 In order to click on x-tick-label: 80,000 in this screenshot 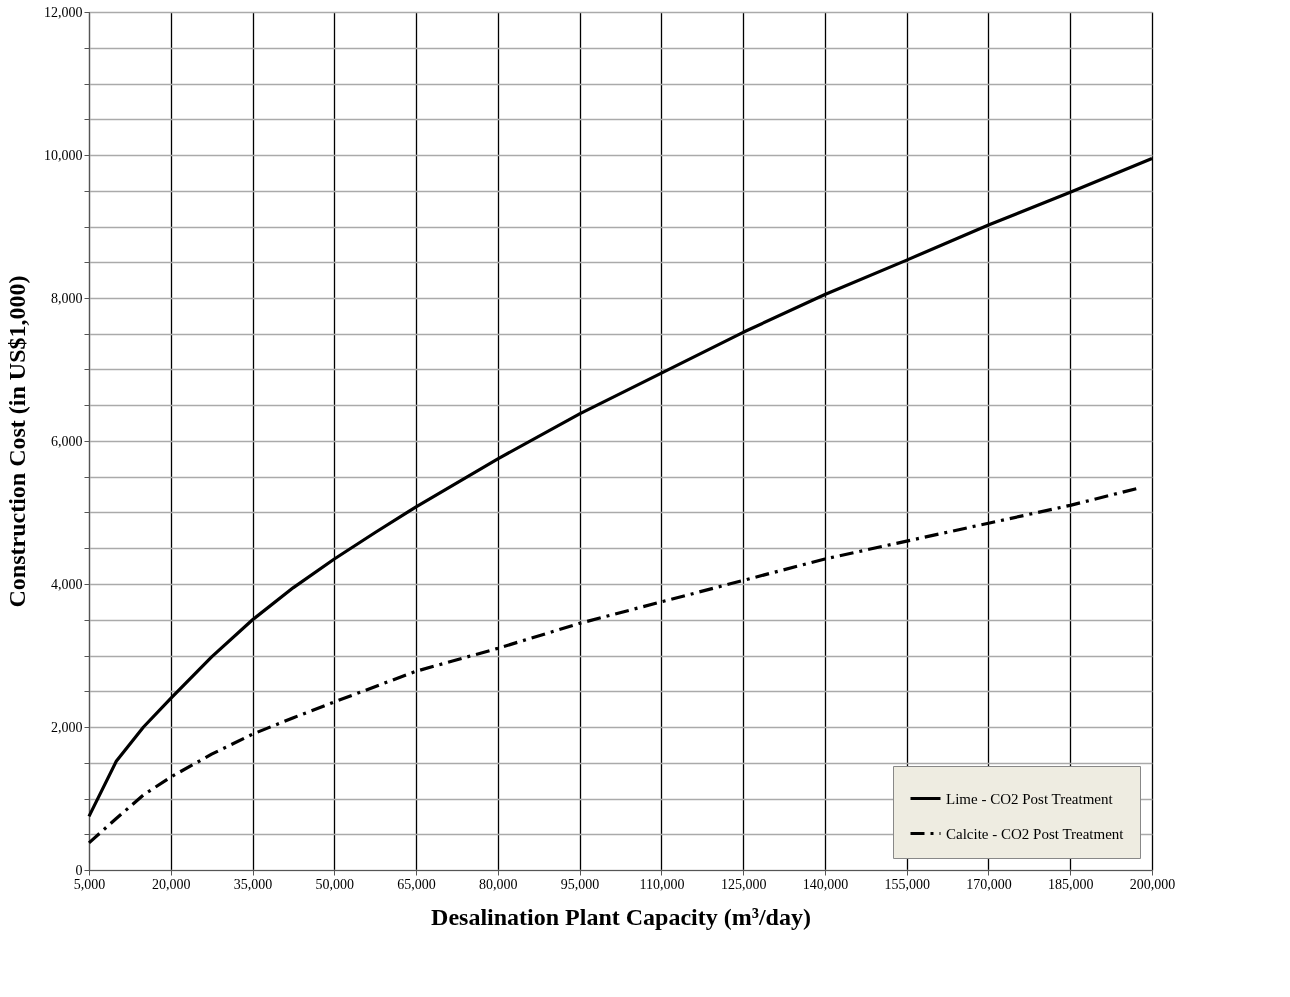, I will do `click(498, 884)`.